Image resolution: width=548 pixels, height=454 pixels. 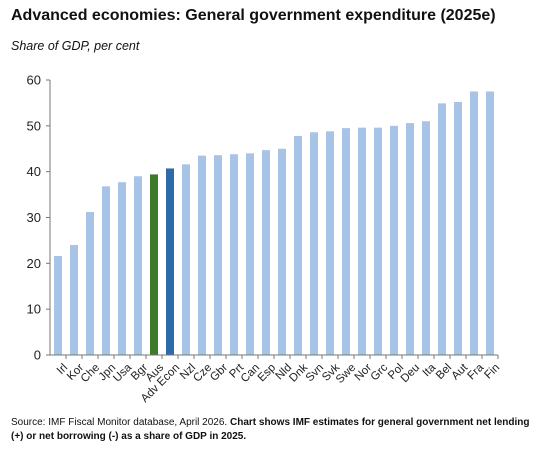 I want to click on bar-usa, so click(x=122, y=268).